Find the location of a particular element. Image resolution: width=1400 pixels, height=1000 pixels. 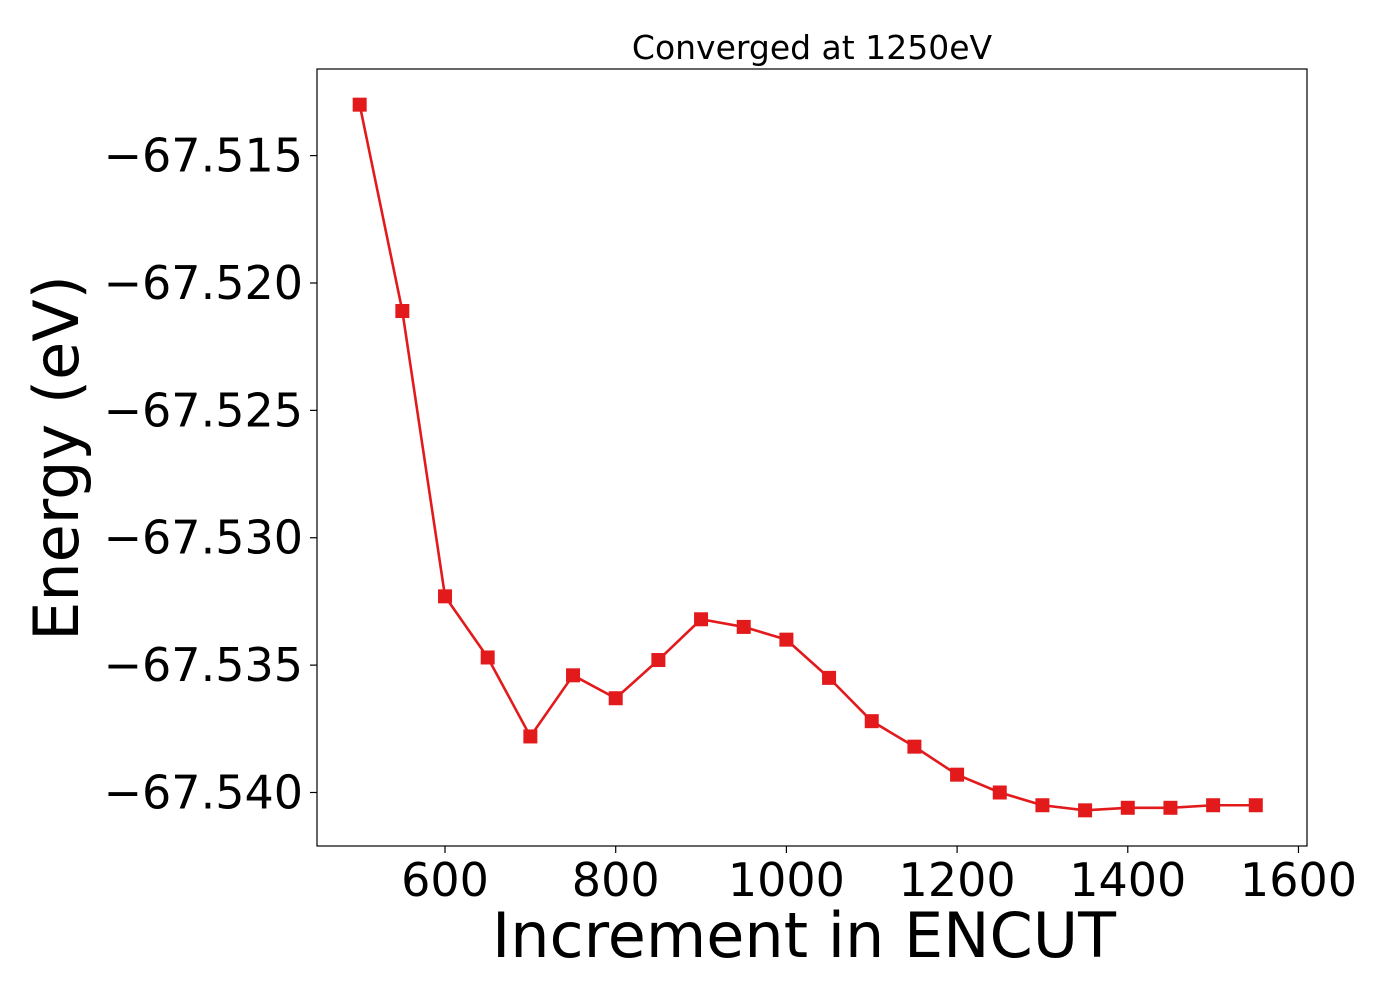

x-tick-label: 600 is located at coordinates (445, 880).